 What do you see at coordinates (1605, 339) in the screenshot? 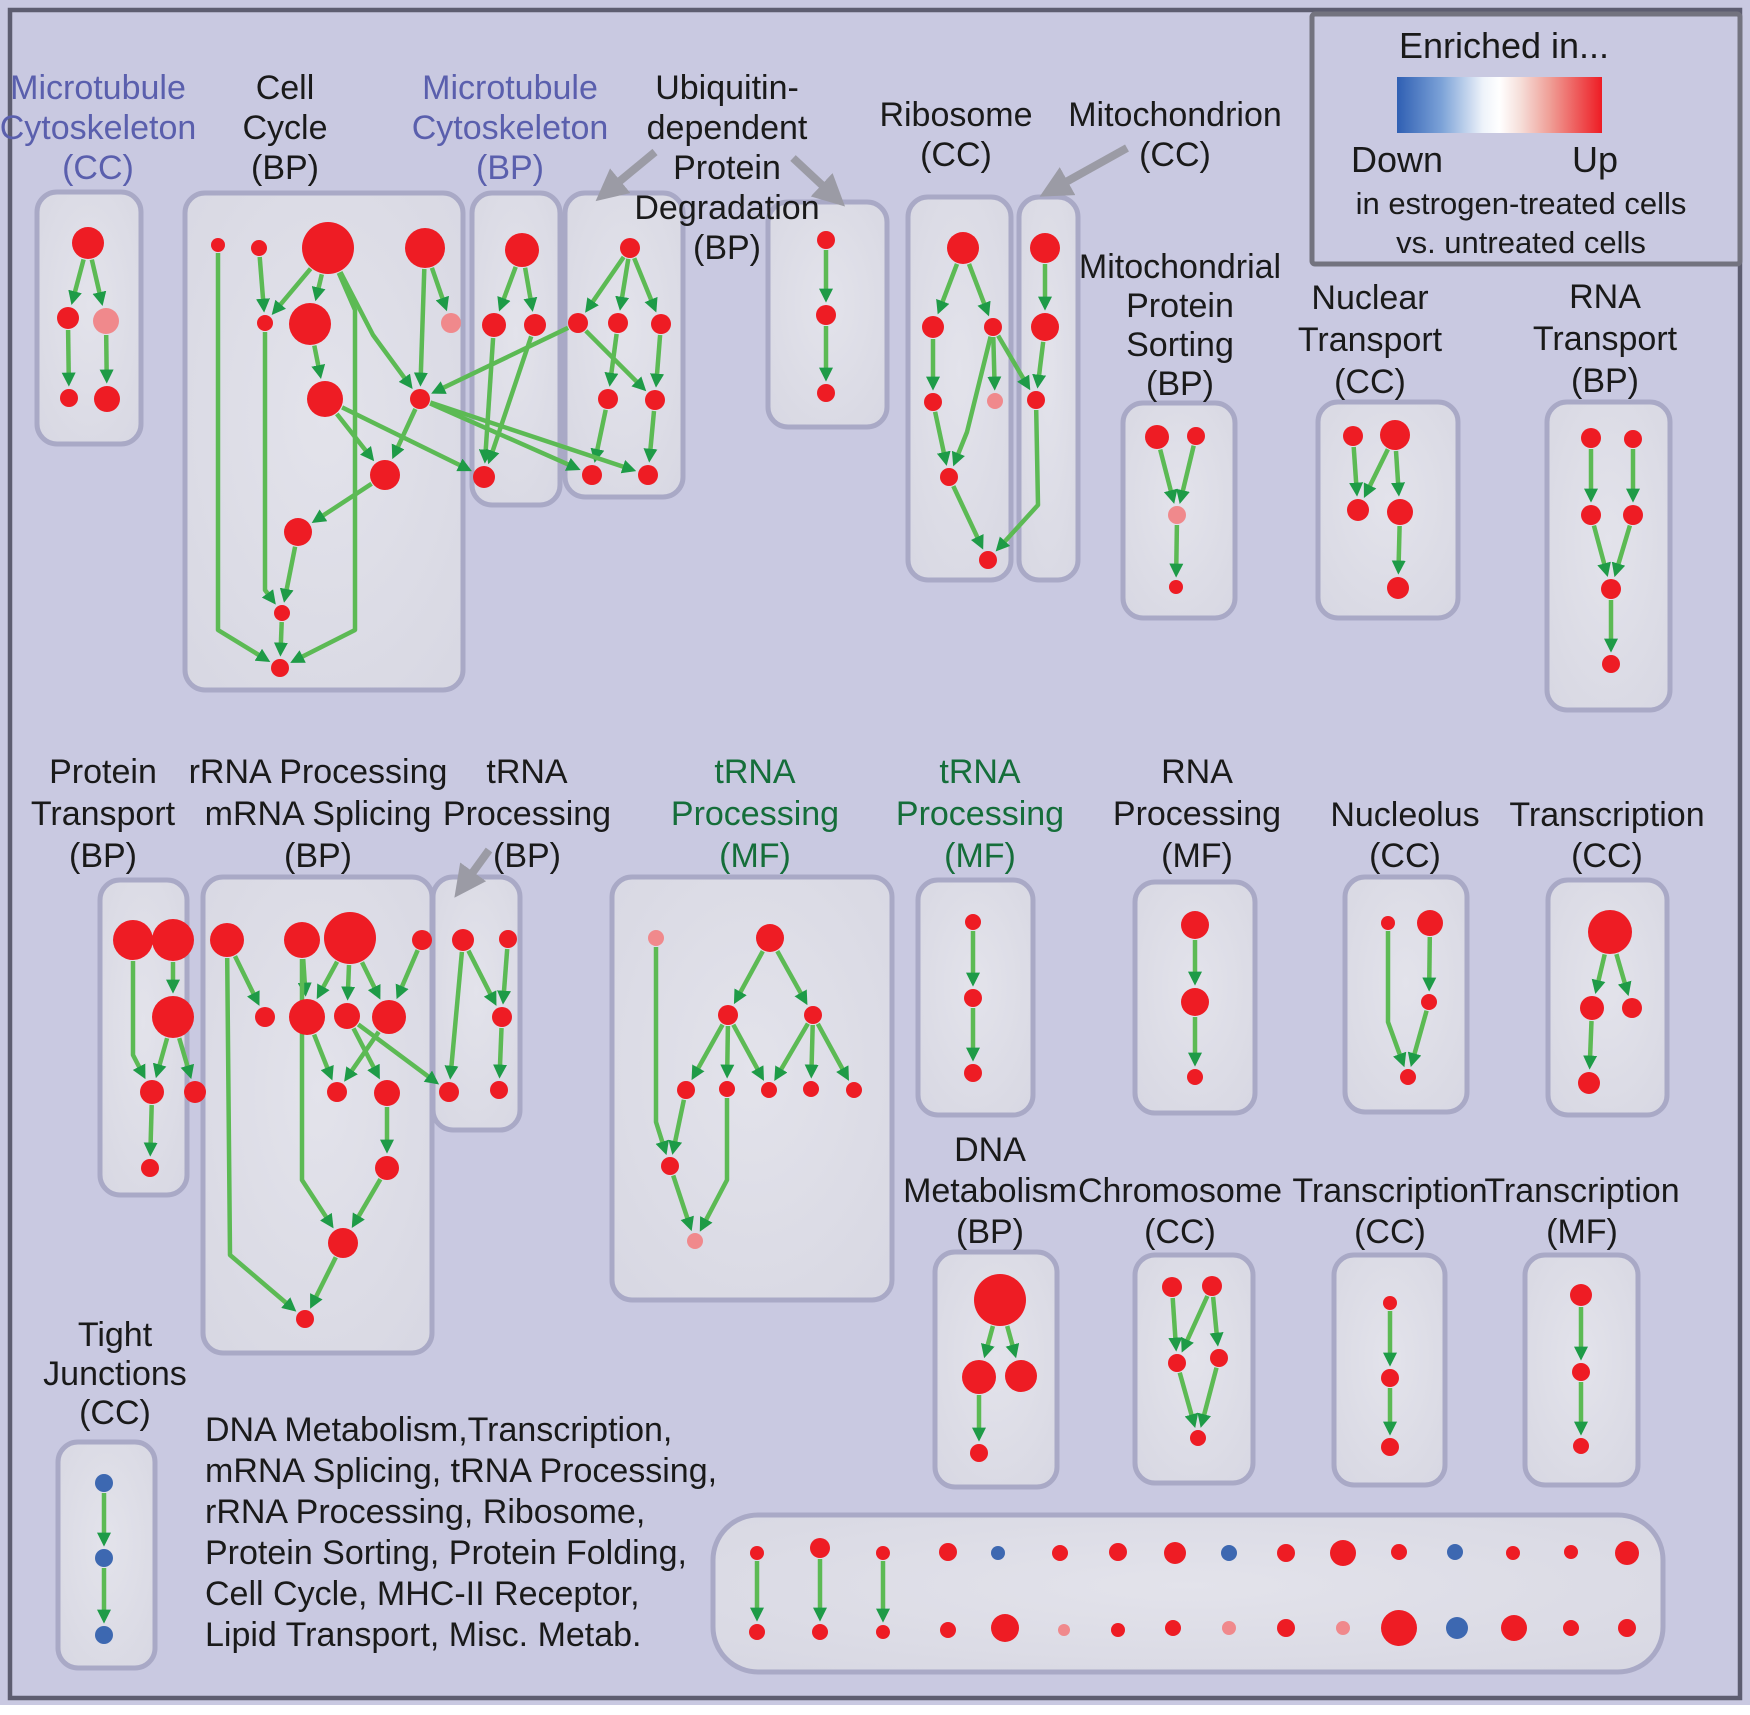
I see `cluster-label-rnat-line2: Transport` at bounding box center [1605, 339].